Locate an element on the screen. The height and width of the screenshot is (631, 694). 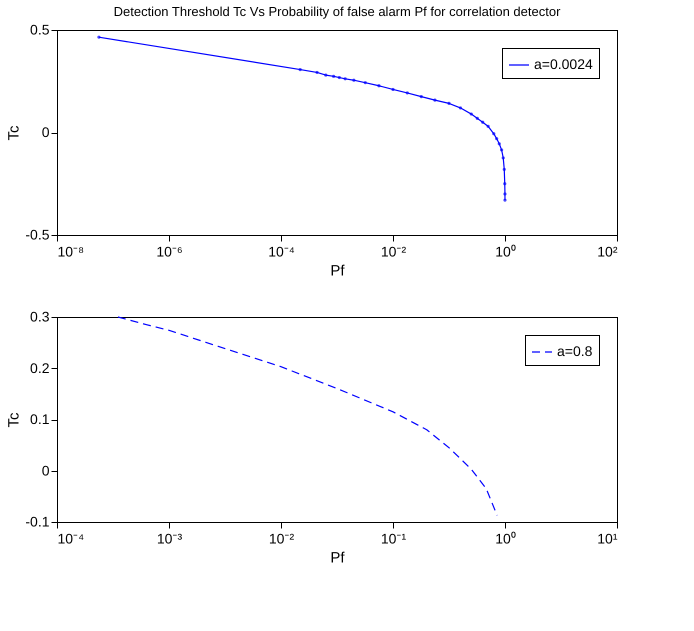
y-tick-label: 0.5 is located at coordinates (40, 30).